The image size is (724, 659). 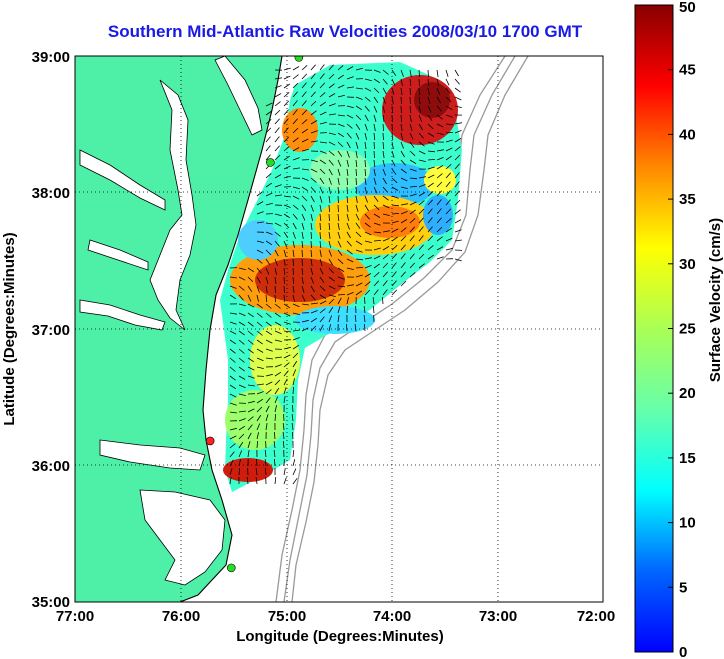 What do you see at coordinates (75, 616) in the screenshot?
I see `x-tick-label: 77:00` at bounding box center [75, 616].